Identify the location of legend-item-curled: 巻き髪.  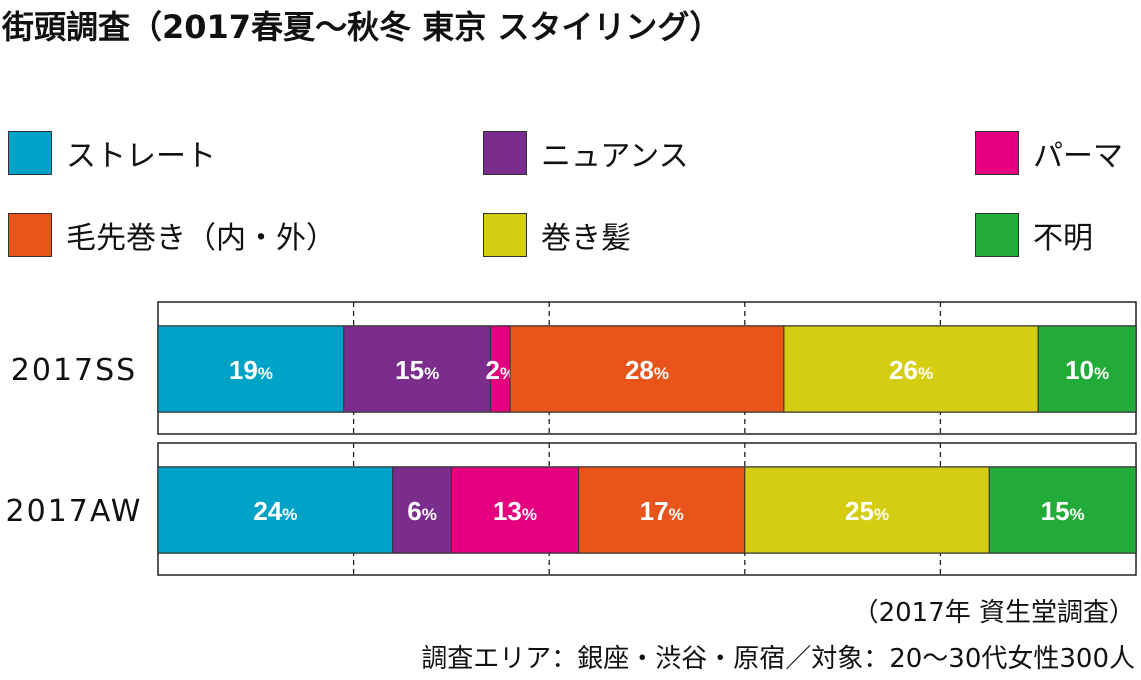
(557, 235).